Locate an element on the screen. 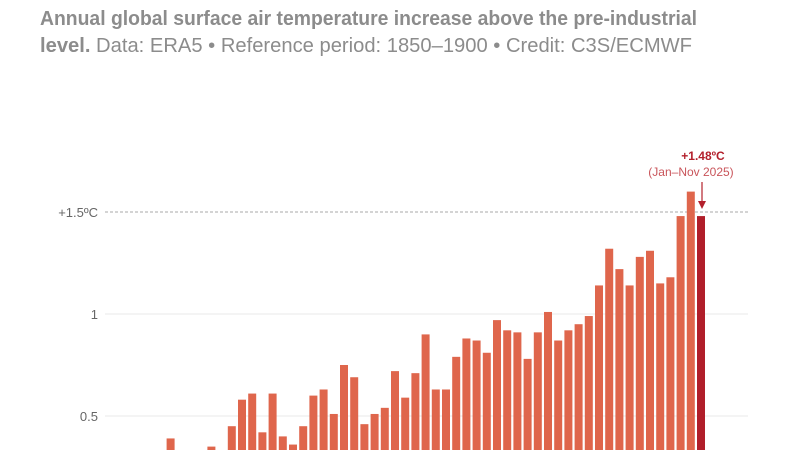 Image resolution: width=800 pixels, height=450 pixels. bar-1979 is located at coordinates (231, 438).